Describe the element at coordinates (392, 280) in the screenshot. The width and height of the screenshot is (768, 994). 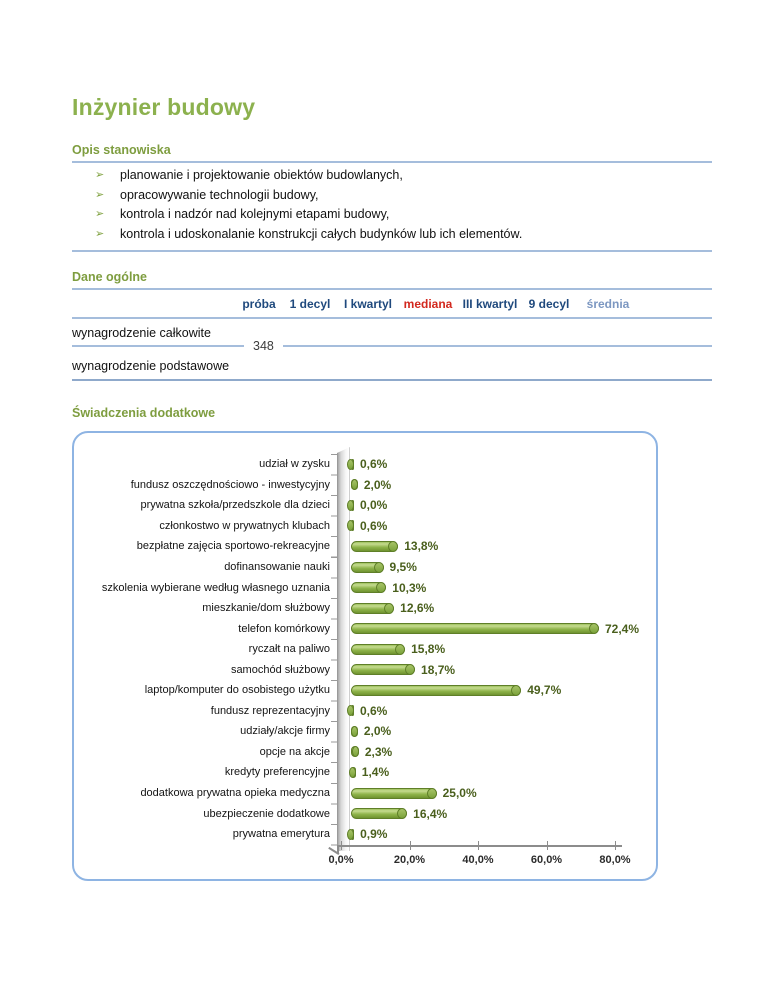
I see `section-heading-dane-ogolne: Dane ogólne` at that location.